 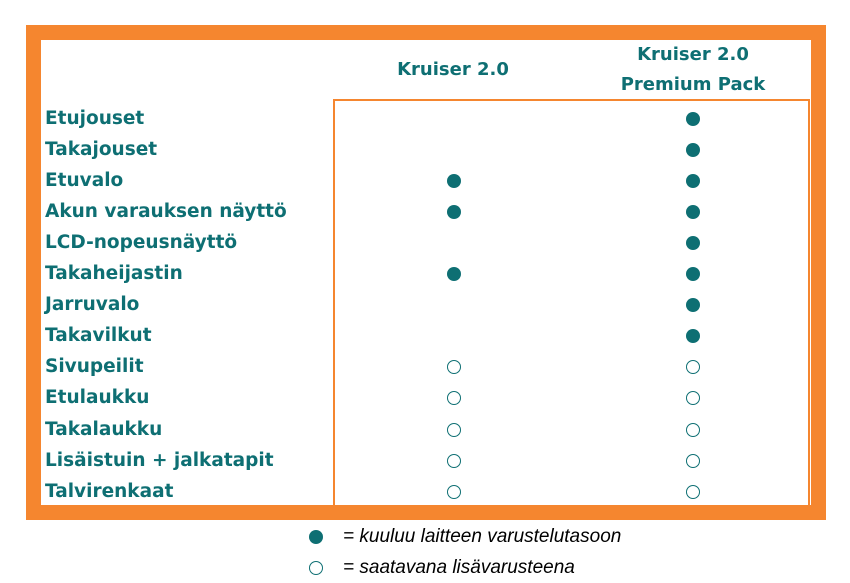 I want to click on table-row: LCD-nopeusnäyttö, so click(x=425, y=242).